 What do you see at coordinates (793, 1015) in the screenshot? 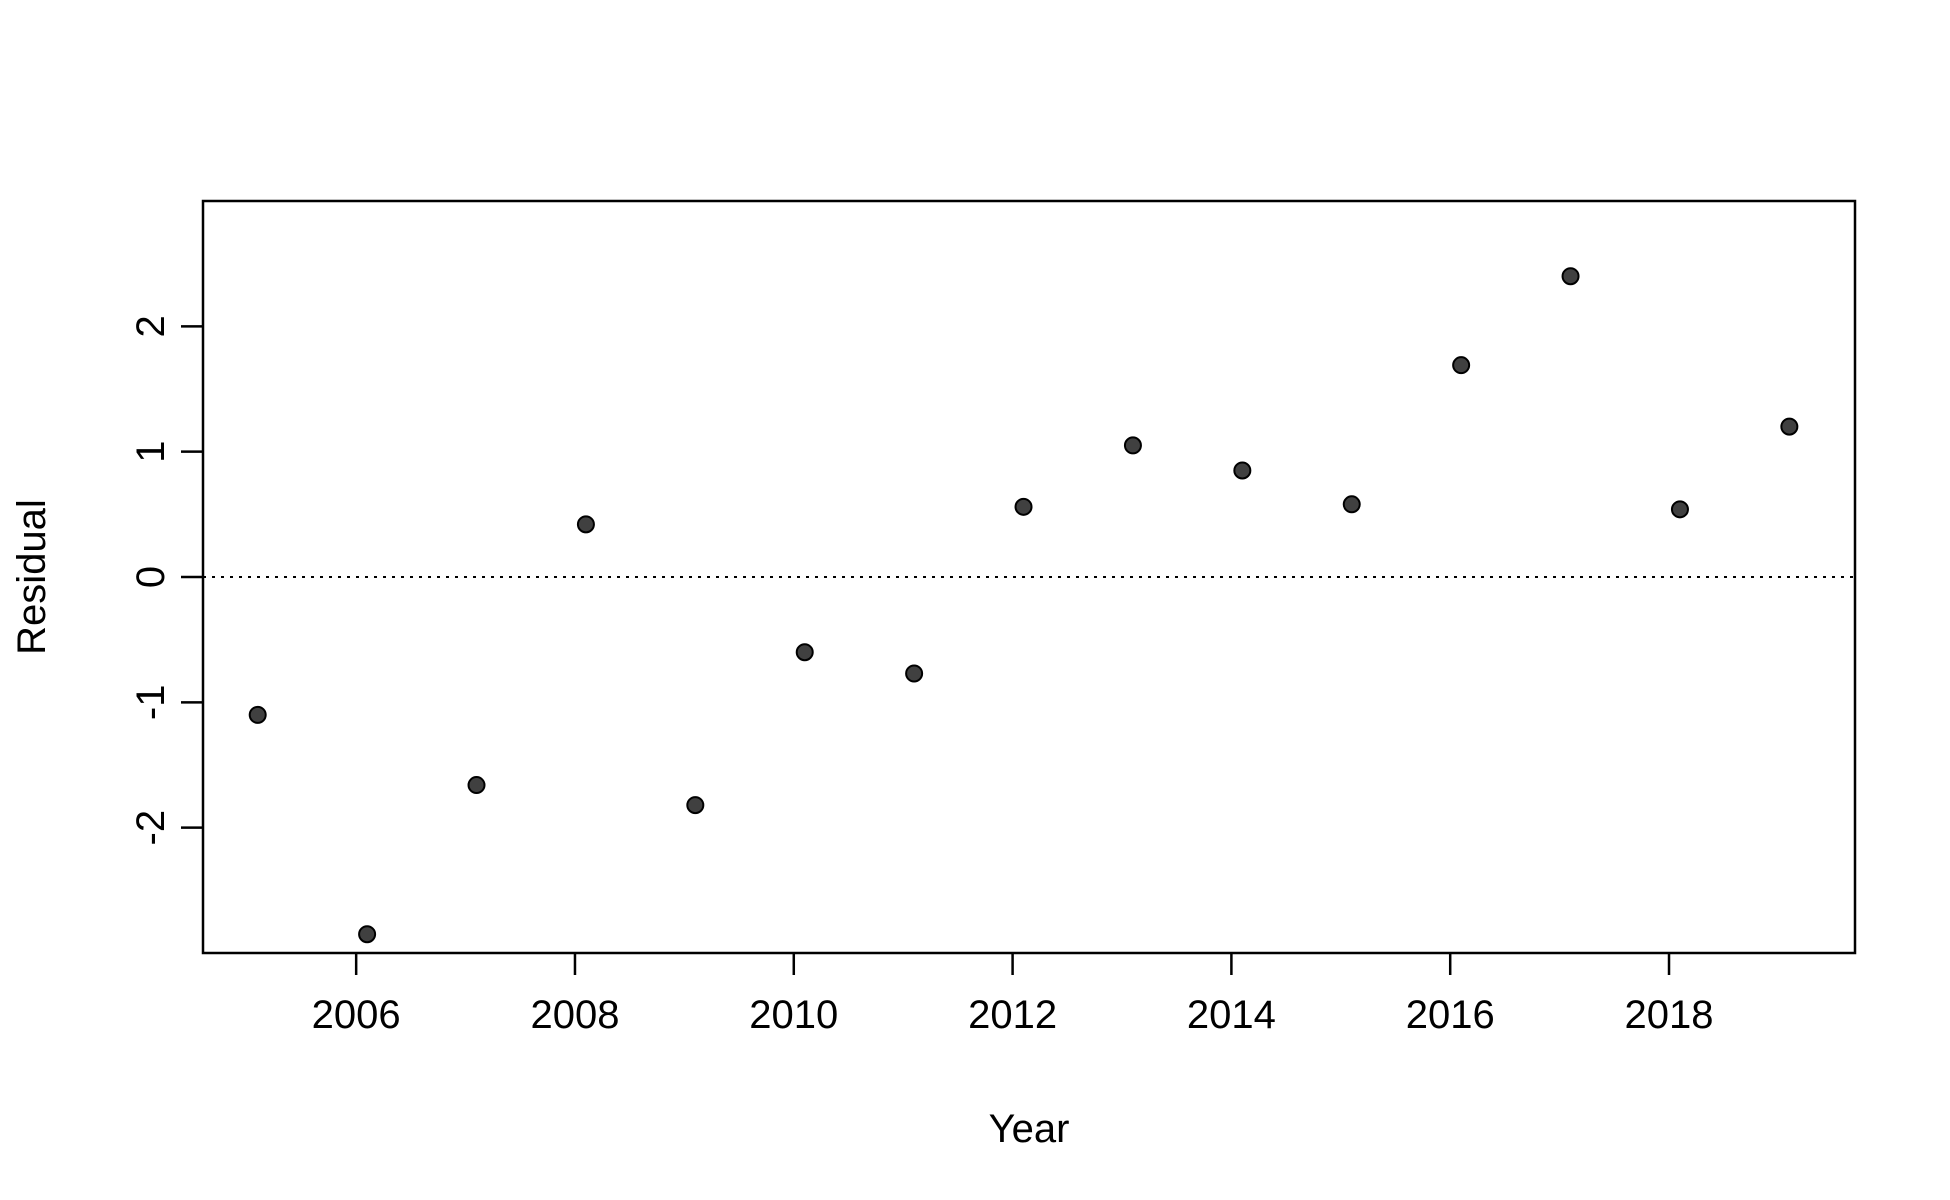
I see `x-tick-label: 2010` at bounding box center [793, 1015].